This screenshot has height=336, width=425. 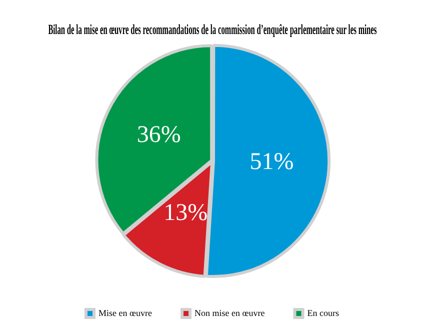 I want to click on legend-label: En cours, so click(x=323, y=313).